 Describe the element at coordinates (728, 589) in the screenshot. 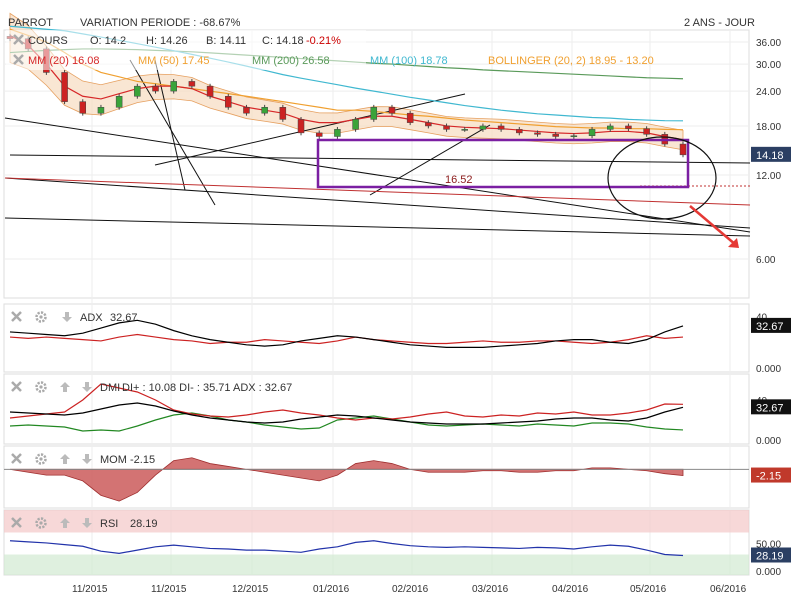

I see `x-tick-label: 06/2016` at that location.